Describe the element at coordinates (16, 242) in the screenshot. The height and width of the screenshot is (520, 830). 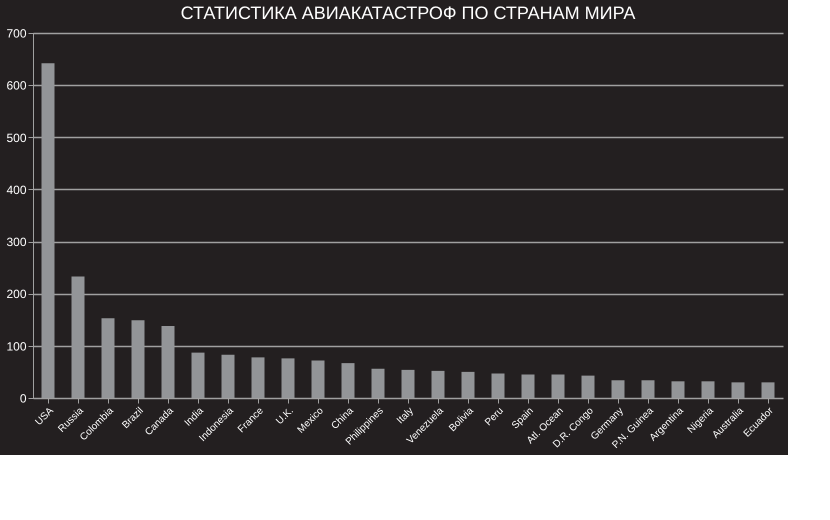
I see `y-tick-label: 300` at that location.